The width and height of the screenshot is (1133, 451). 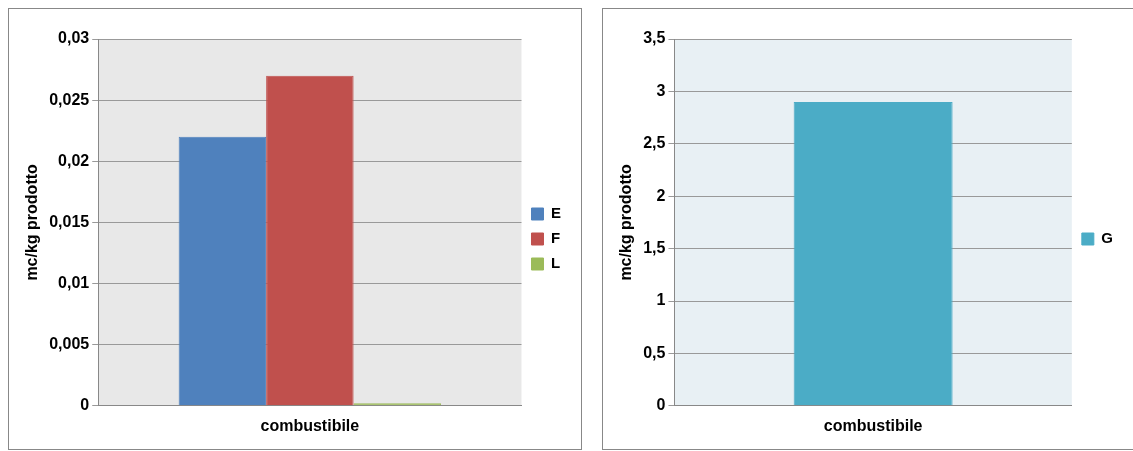 What do you see at coordinates (654, 352) in the screenshot?
I see `y-tick-label: 0,5` at bounding box center [654, 352].